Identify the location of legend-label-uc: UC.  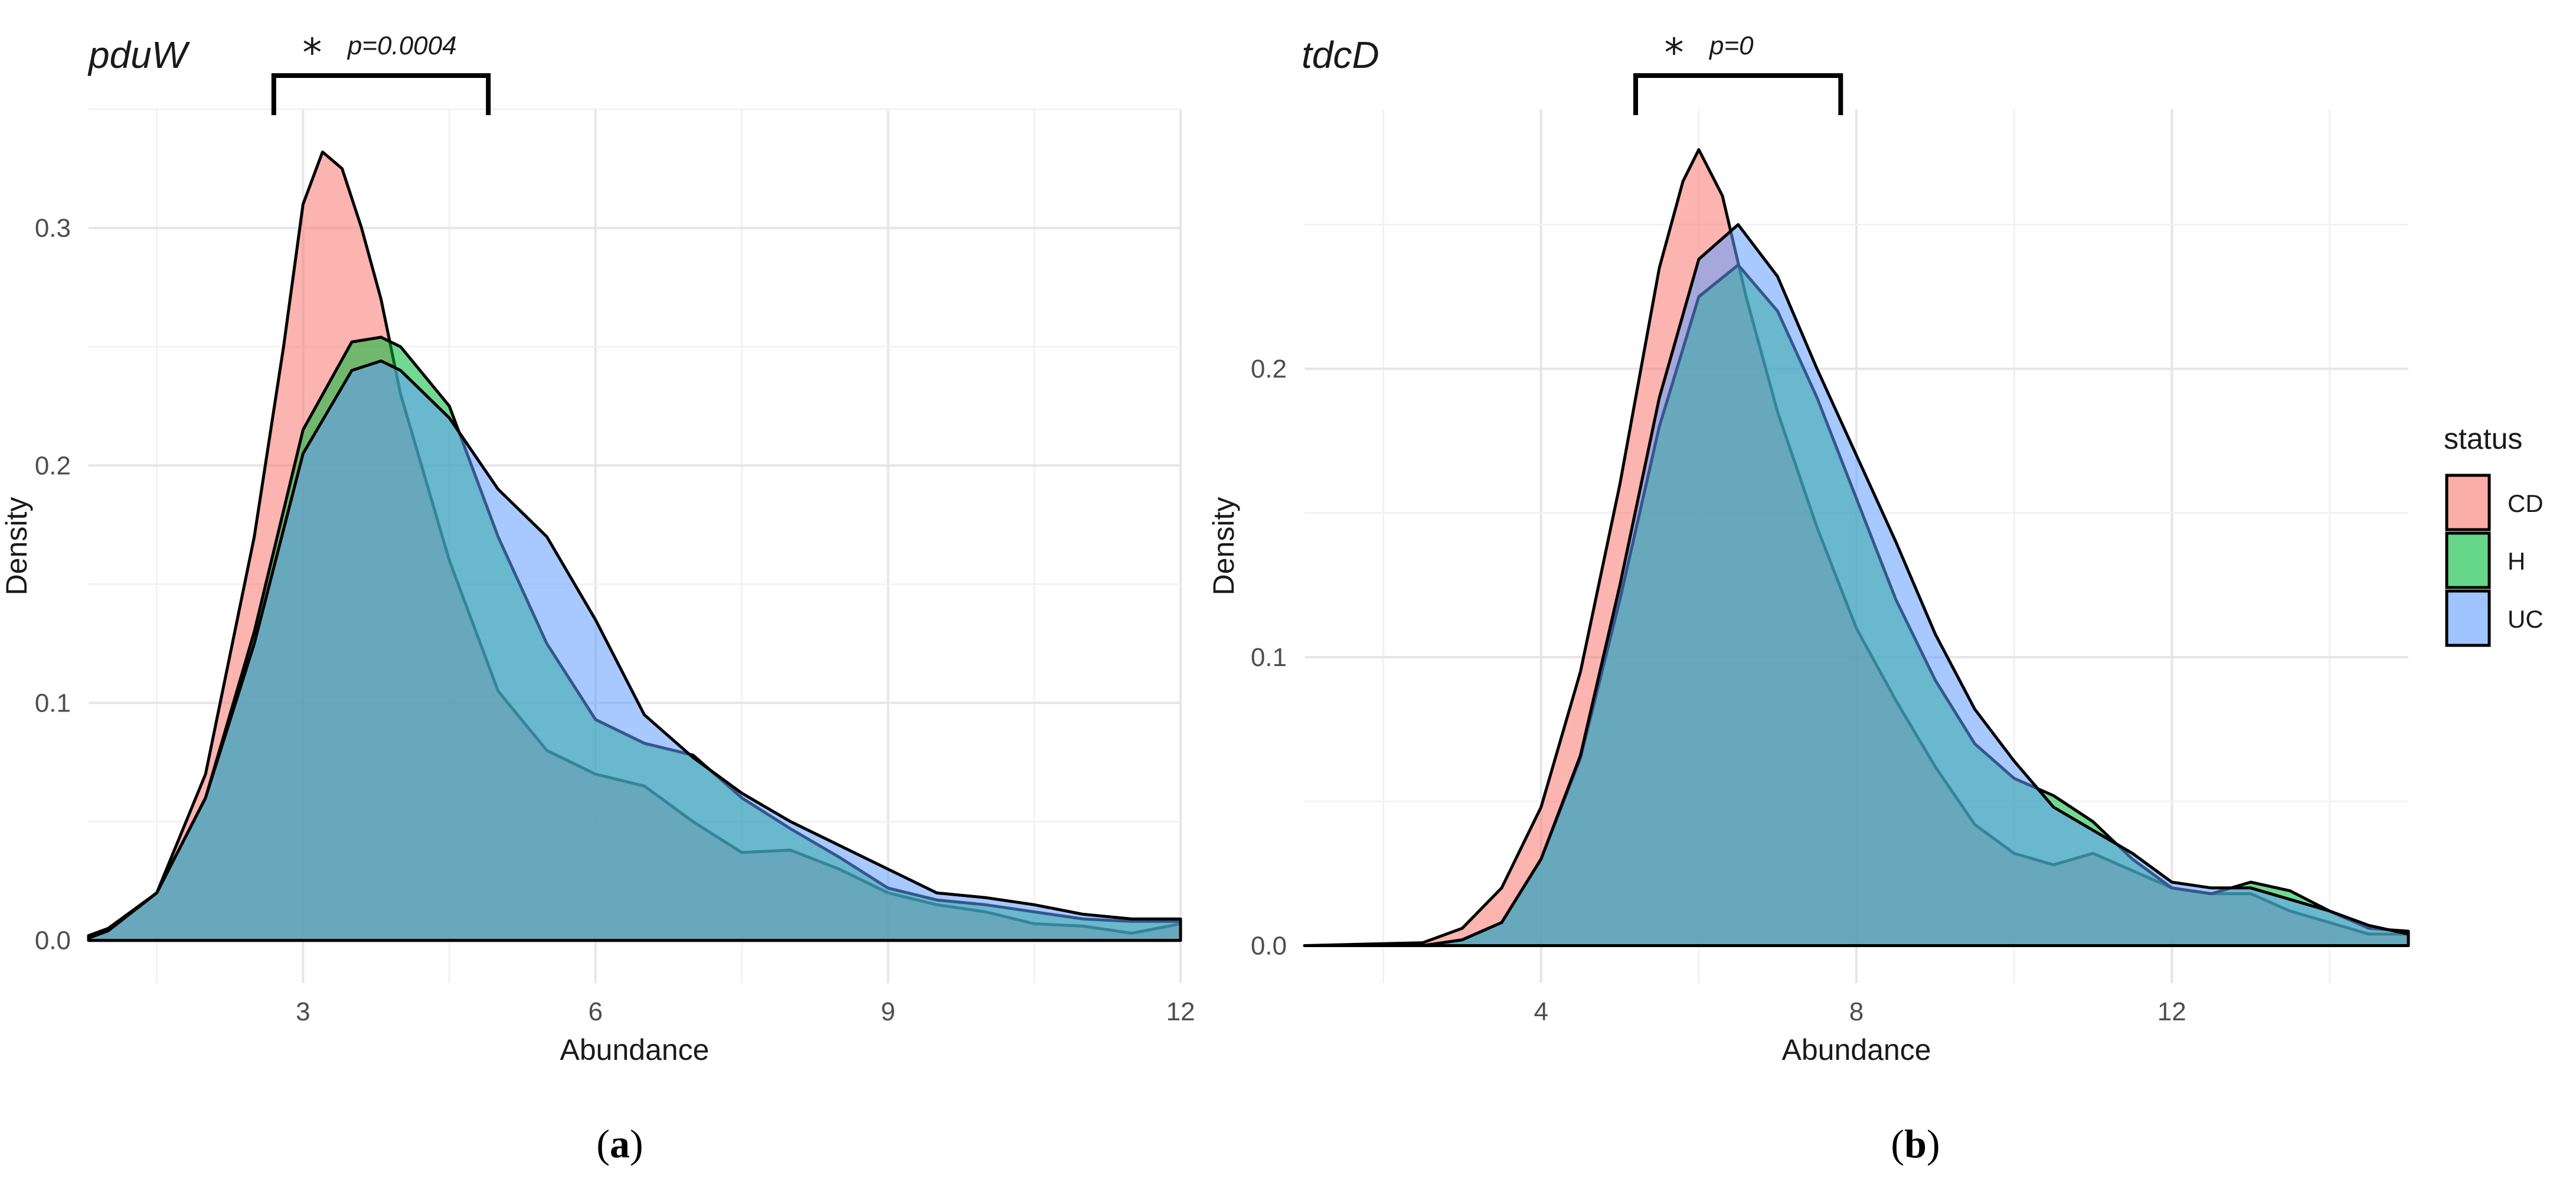
(2526, 619).